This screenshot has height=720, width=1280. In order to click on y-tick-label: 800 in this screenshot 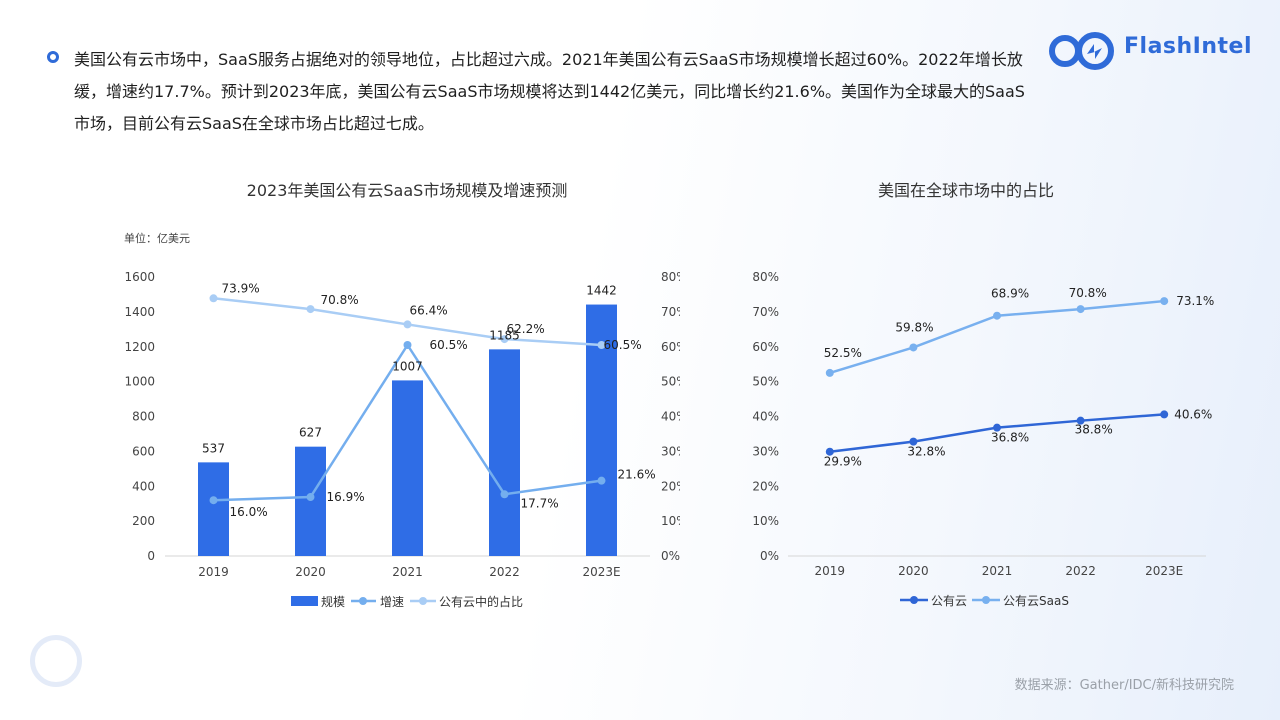, I will do `click(143, 417)`.